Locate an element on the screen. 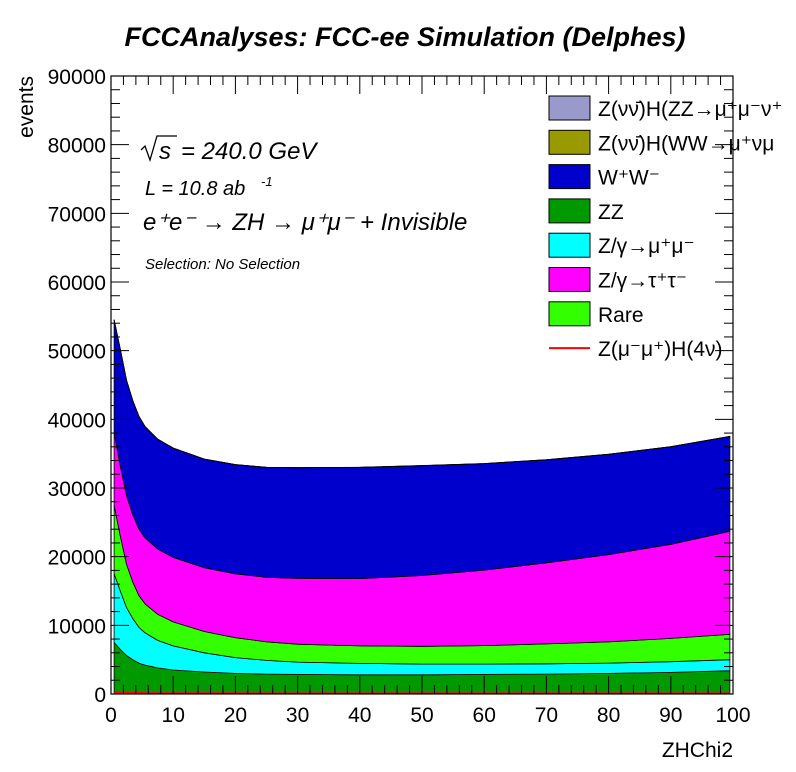 Image resolution: width=796 pixels, height=772 pixels. sqrt-s-value: = 240.0 GeV is located at coordinates (249, 151).